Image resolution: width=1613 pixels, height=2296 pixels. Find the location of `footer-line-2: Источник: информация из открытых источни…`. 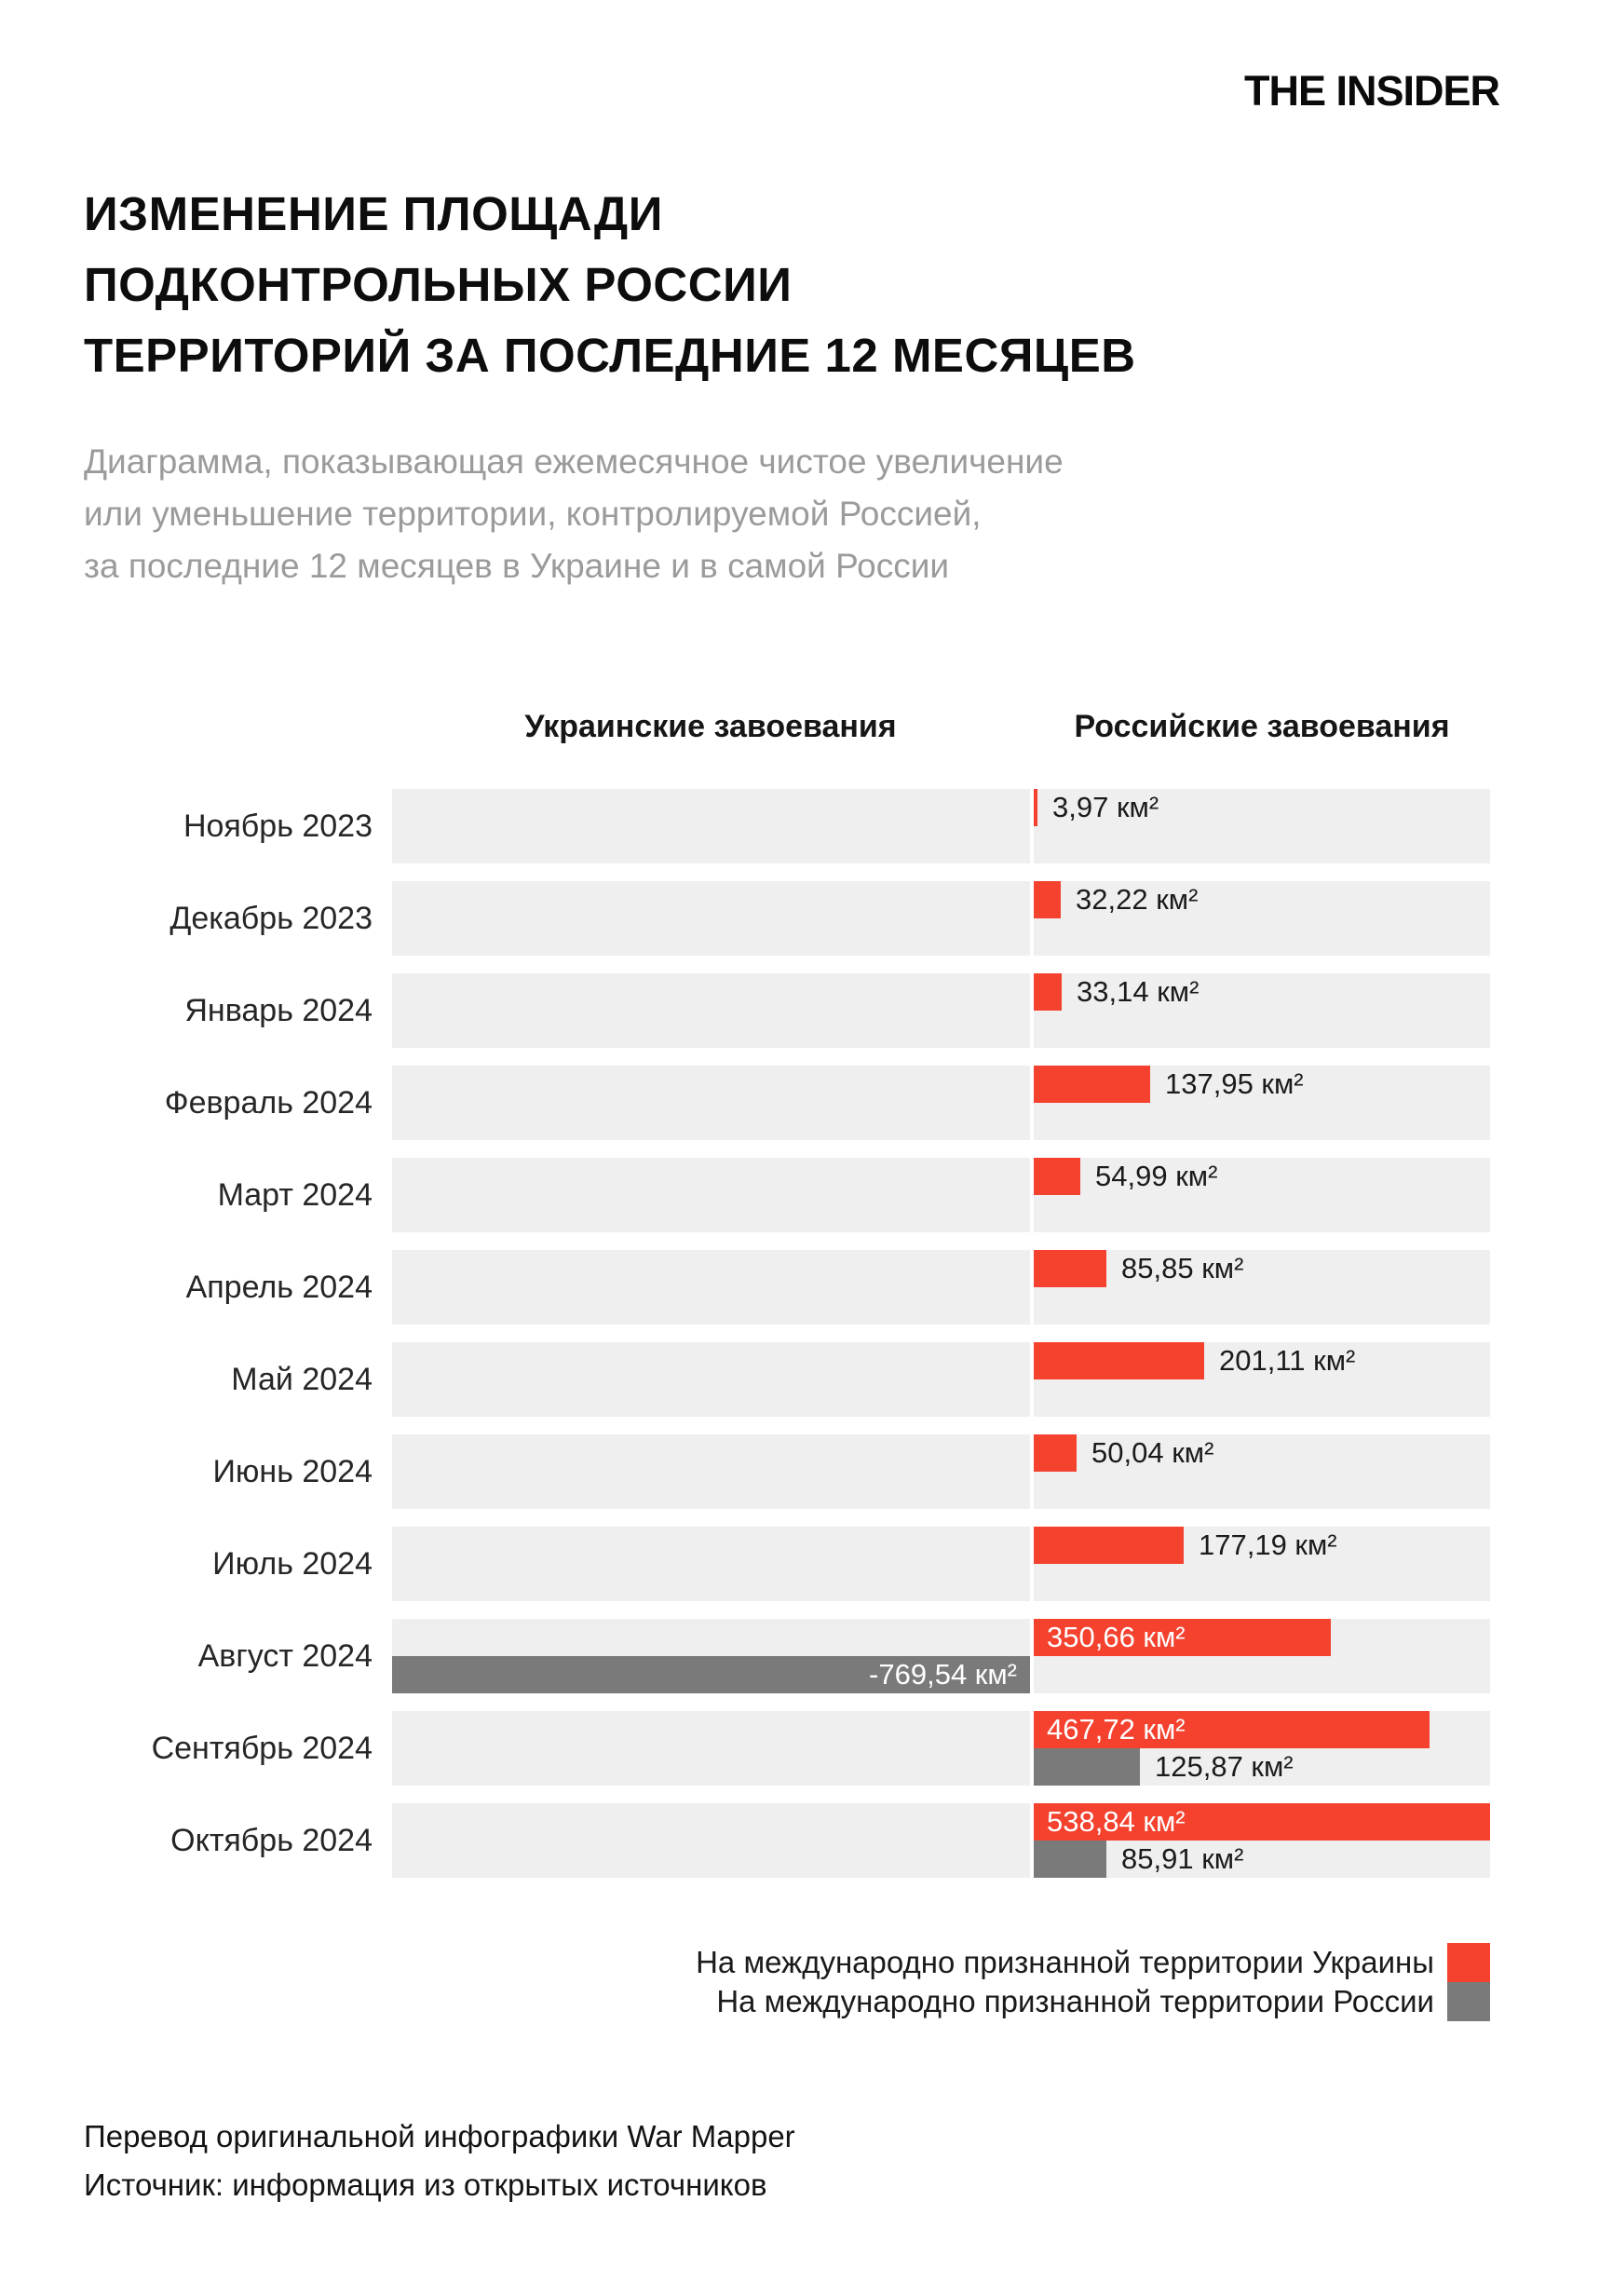

footer-line-2: Источник: информация из открытых источни… is located at coordinates (426, 2184).